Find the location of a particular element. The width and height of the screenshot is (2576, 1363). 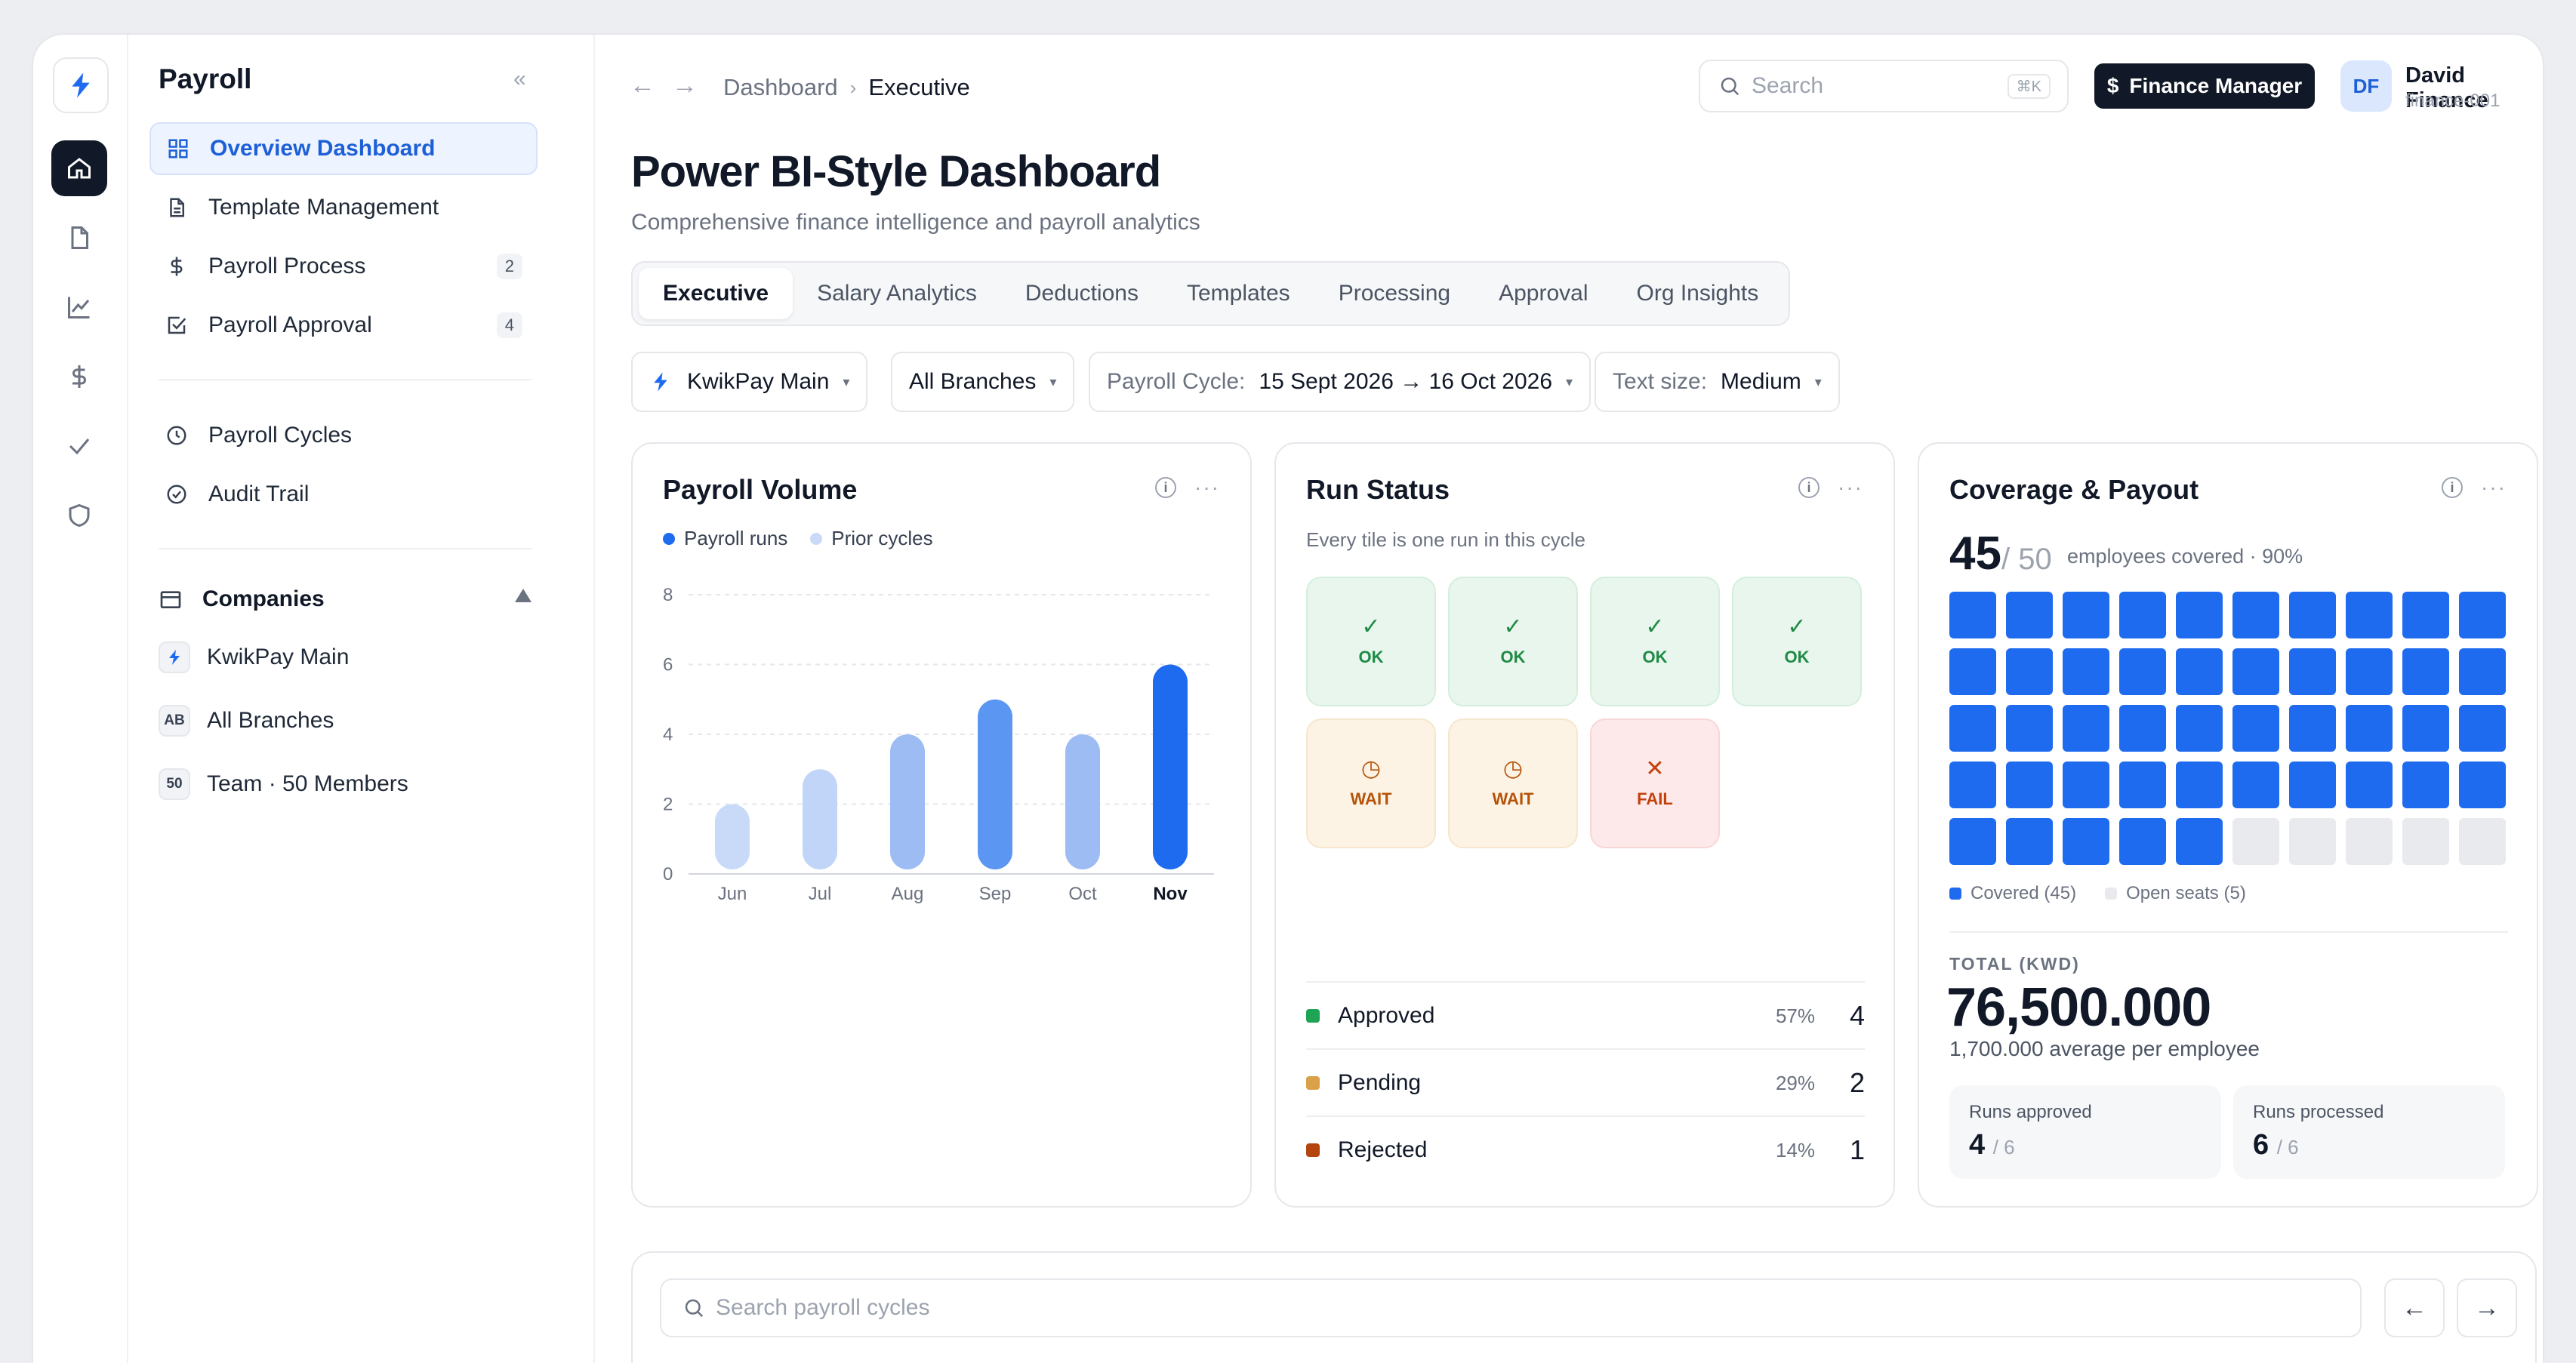

rail-security-button is located at coordinates (79, 516).